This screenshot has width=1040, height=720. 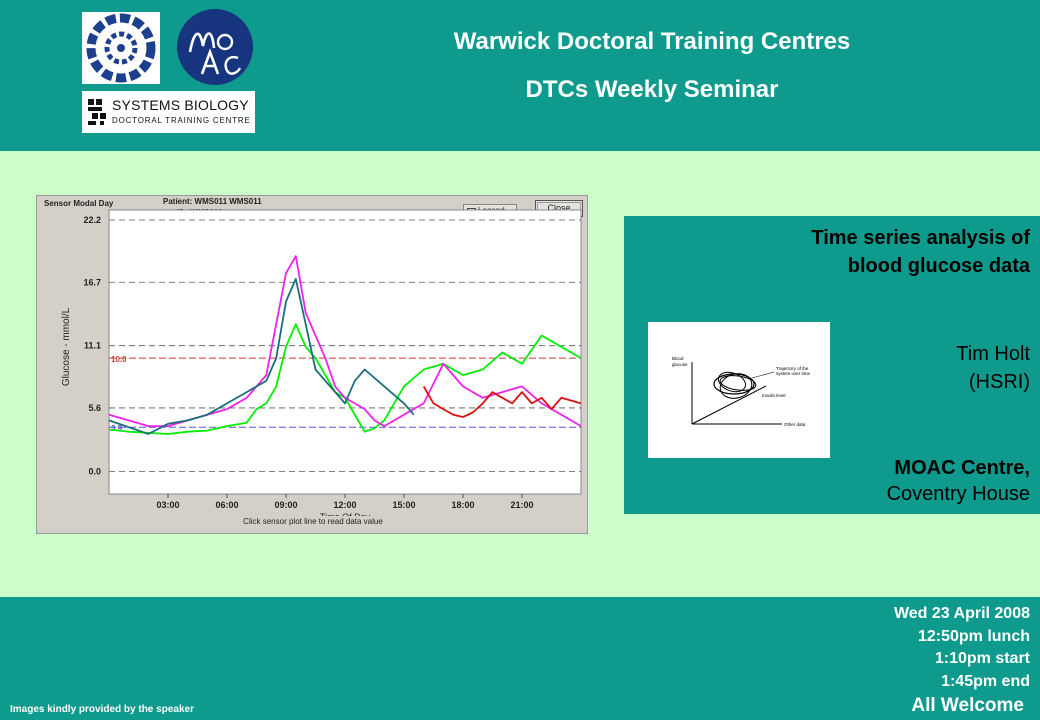 I want to click on lunch-time: 12:50pm lunch, so click(x=973, y=636).